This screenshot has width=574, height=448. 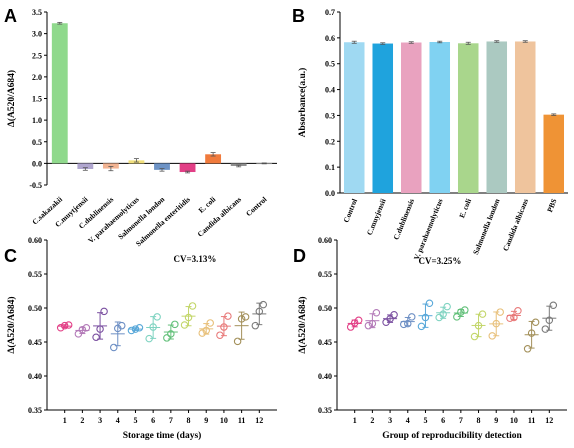 What do you see at coordinates (330, 90) in the screenshot?
I see `panel-b-y-tick-label: 0.4` at bounding box center [330, 90].